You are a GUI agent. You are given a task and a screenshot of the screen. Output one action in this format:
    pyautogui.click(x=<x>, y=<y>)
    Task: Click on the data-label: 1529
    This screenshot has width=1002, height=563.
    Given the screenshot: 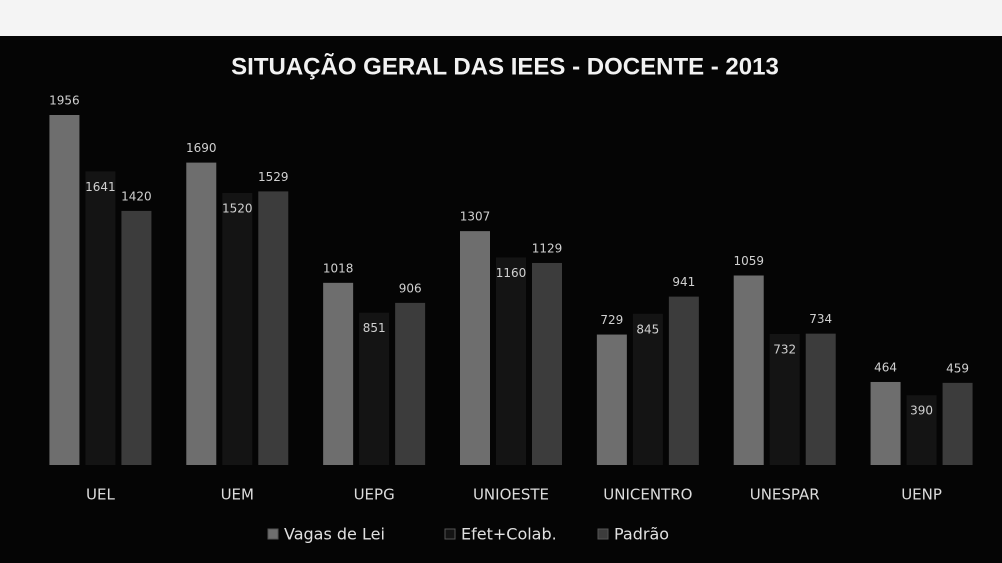 What is the action you would take?
    pyautogui.click(x=273, y=177)
    